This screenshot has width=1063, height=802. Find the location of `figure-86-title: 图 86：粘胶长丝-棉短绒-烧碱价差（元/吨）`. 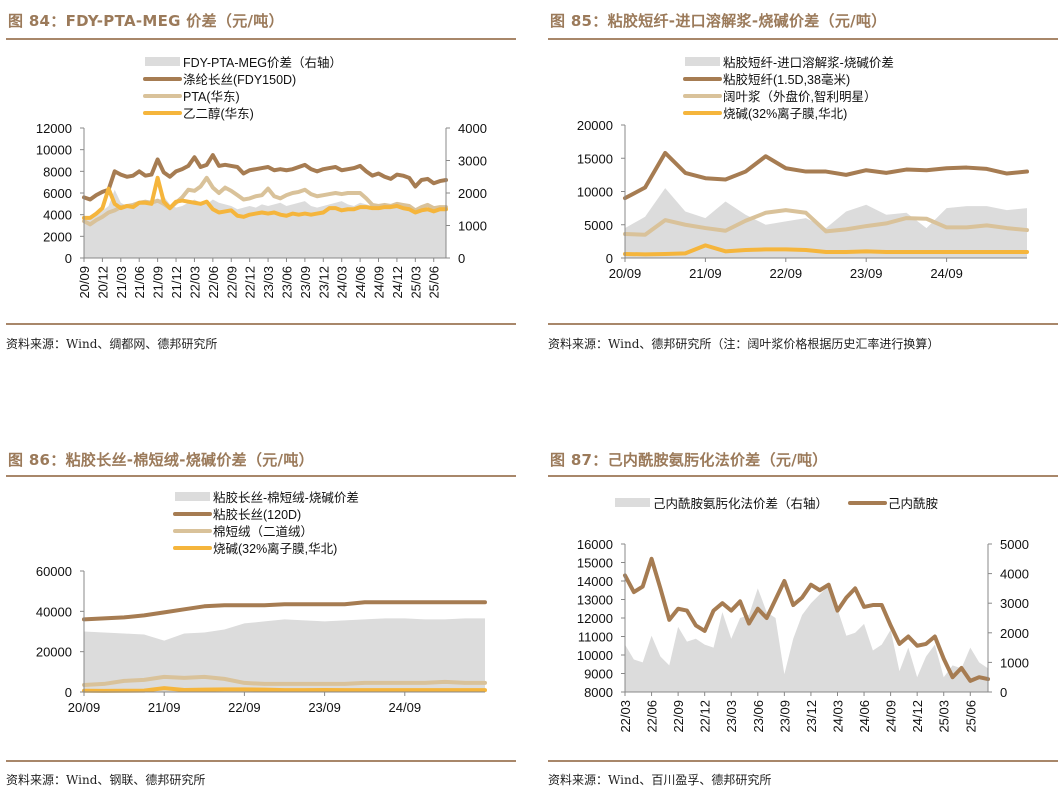

figure-86-title: 图 86：粘胶长丝-棉短绒-烧碱价差（元/吨） is located at coordinates (161, 460).